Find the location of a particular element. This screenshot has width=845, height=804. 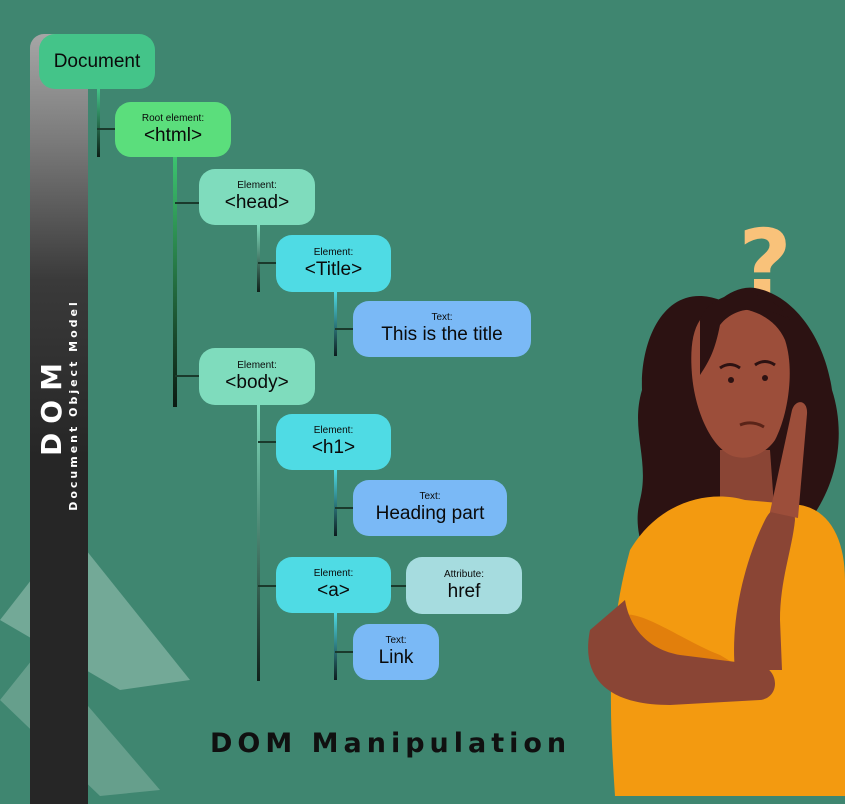

node-head-kind: Element: is located at coordinates (257, 185).